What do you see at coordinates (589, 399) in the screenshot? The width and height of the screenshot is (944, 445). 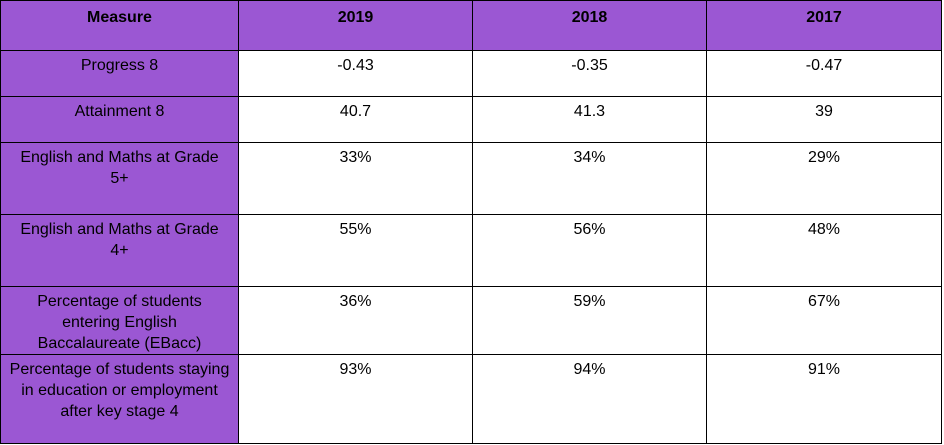 I see `value-cell: 94%` at bounding box center [589, 399].